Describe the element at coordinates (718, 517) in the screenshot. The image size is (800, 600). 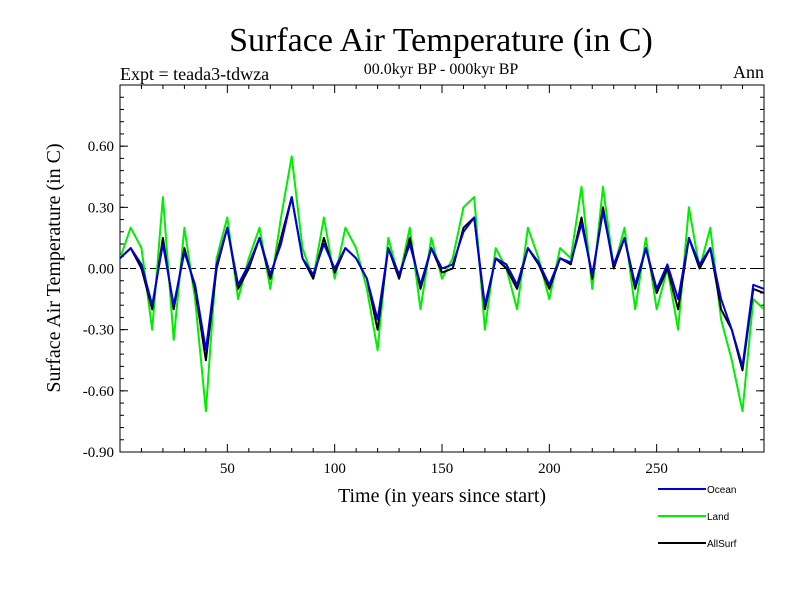
I see `legend-label-land: Land` at that location.